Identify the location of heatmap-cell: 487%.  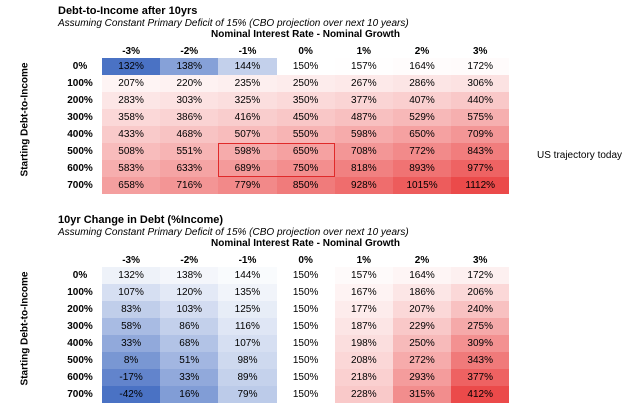
(363, 117).